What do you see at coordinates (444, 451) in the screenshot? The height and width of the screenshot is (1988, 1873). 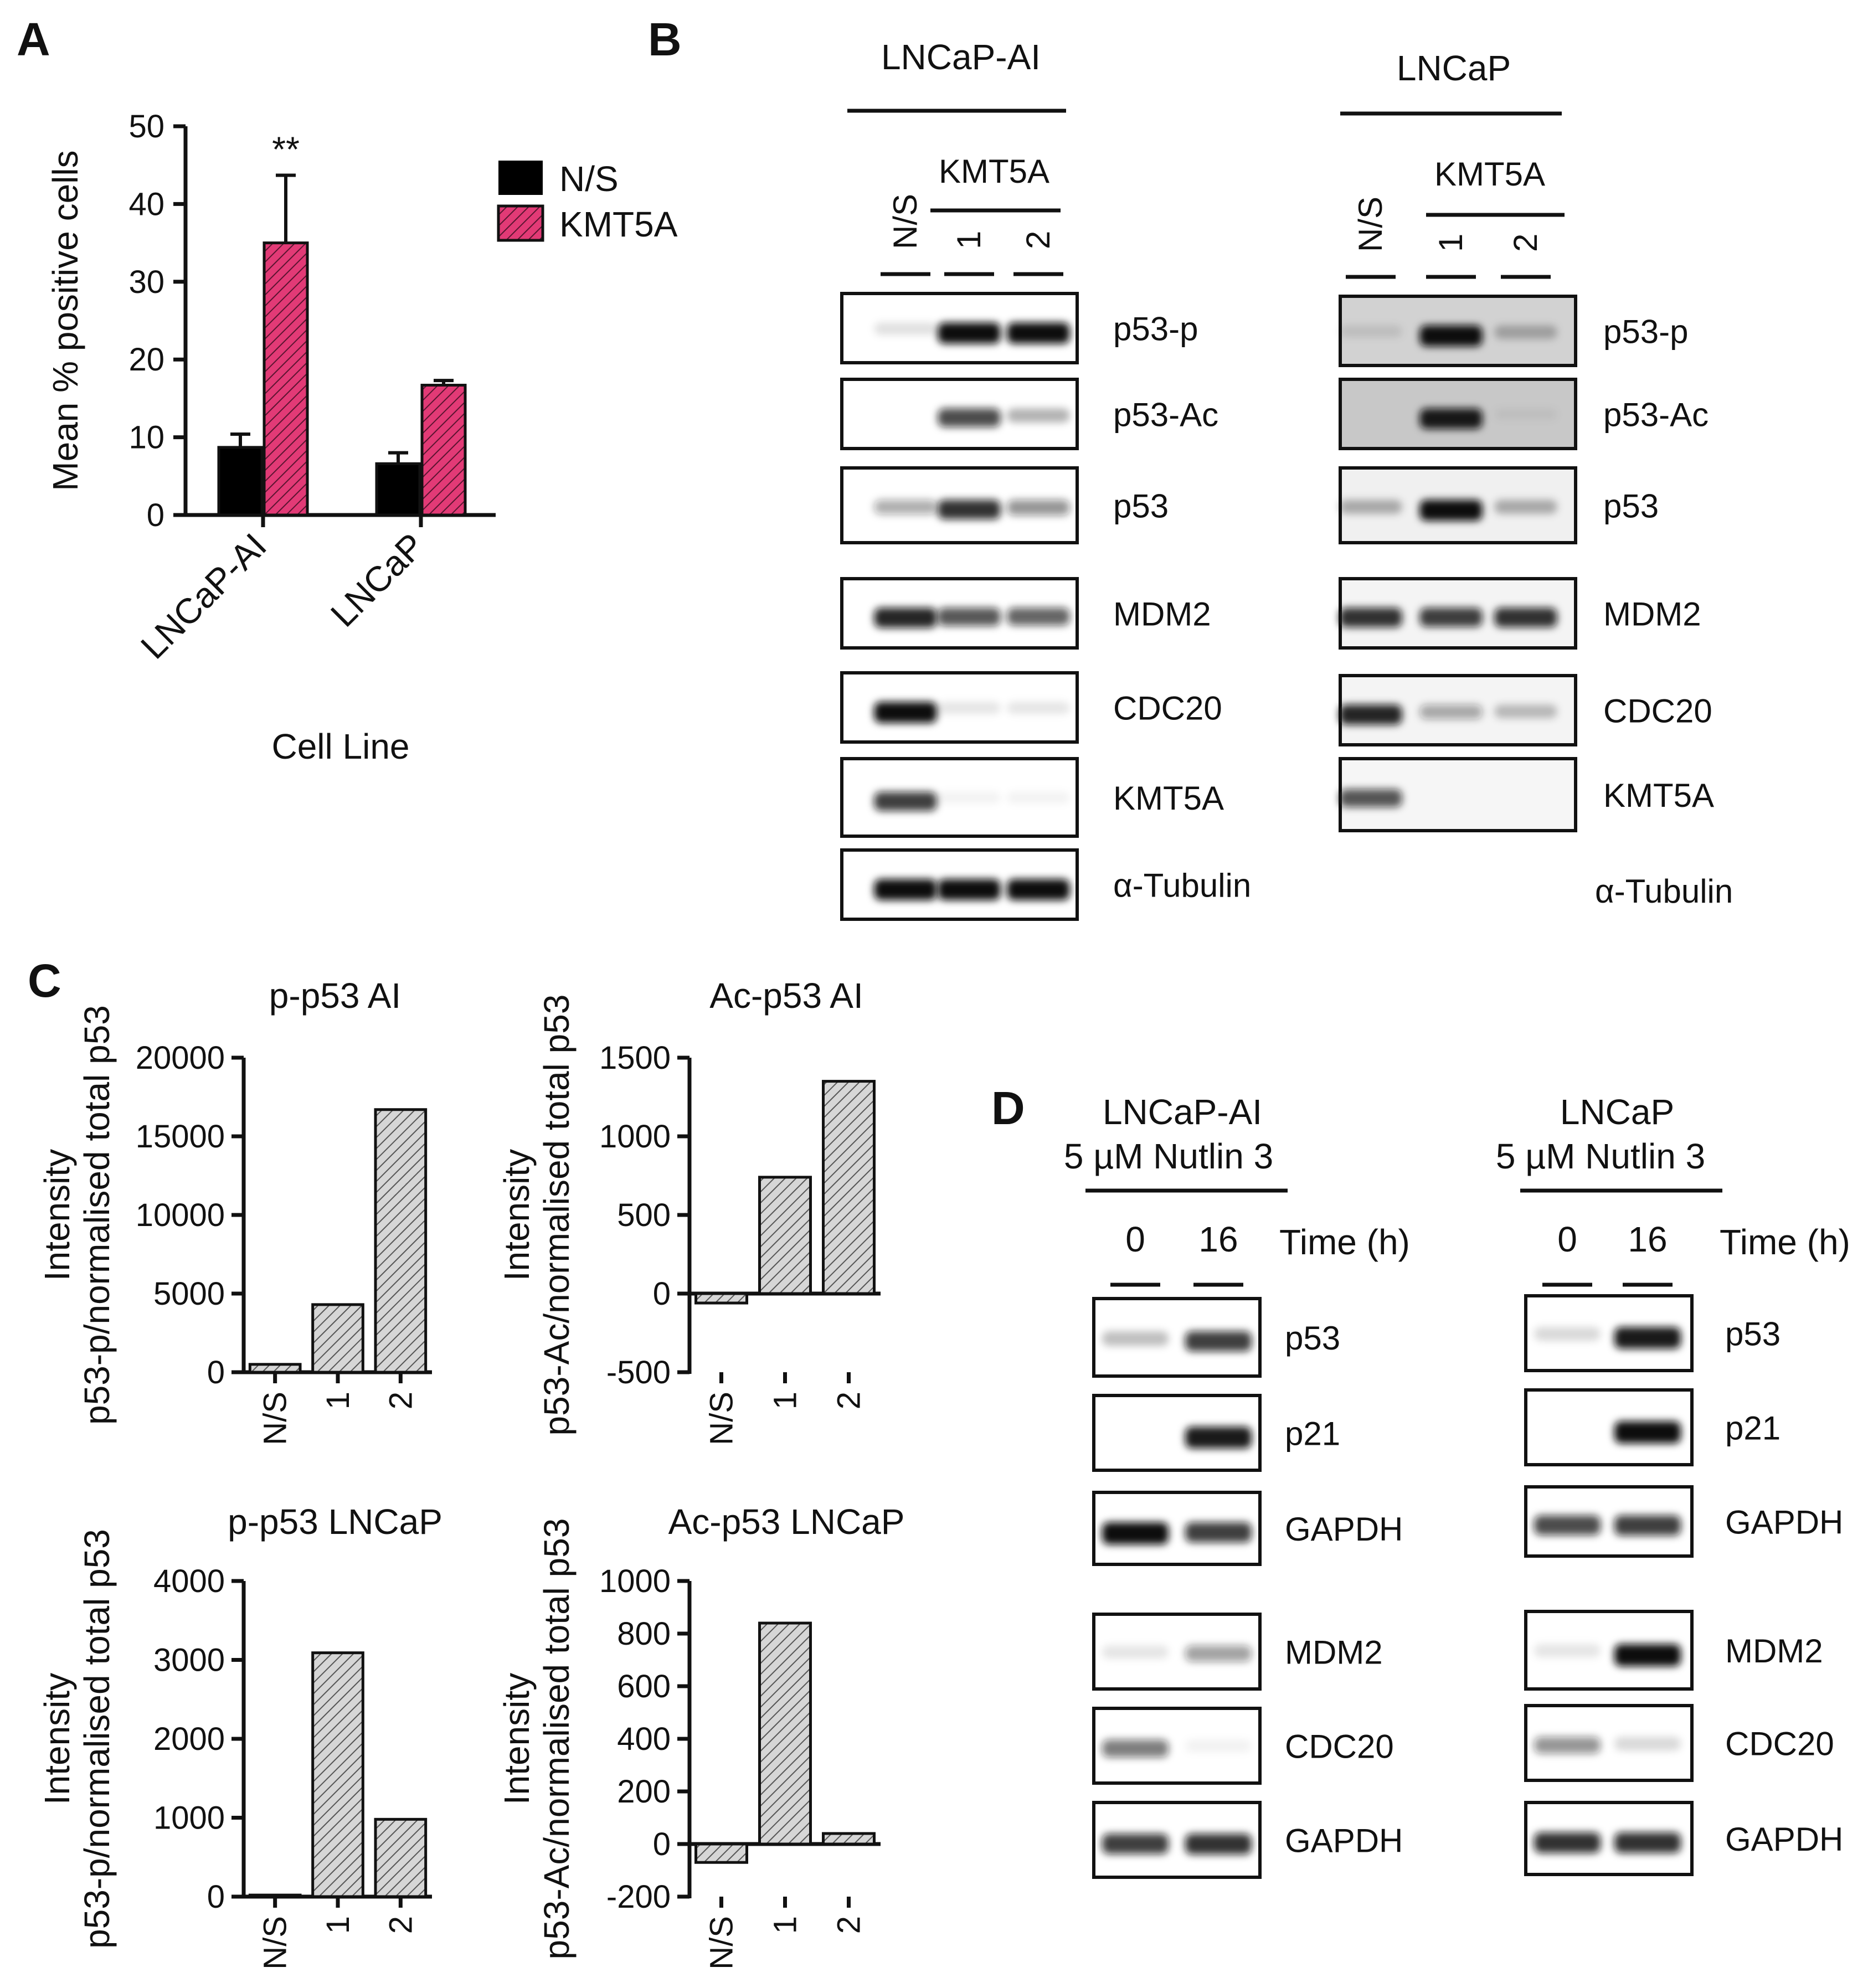 I see `chart-a-bar-kmt5a` at bounding box center [444, 451].